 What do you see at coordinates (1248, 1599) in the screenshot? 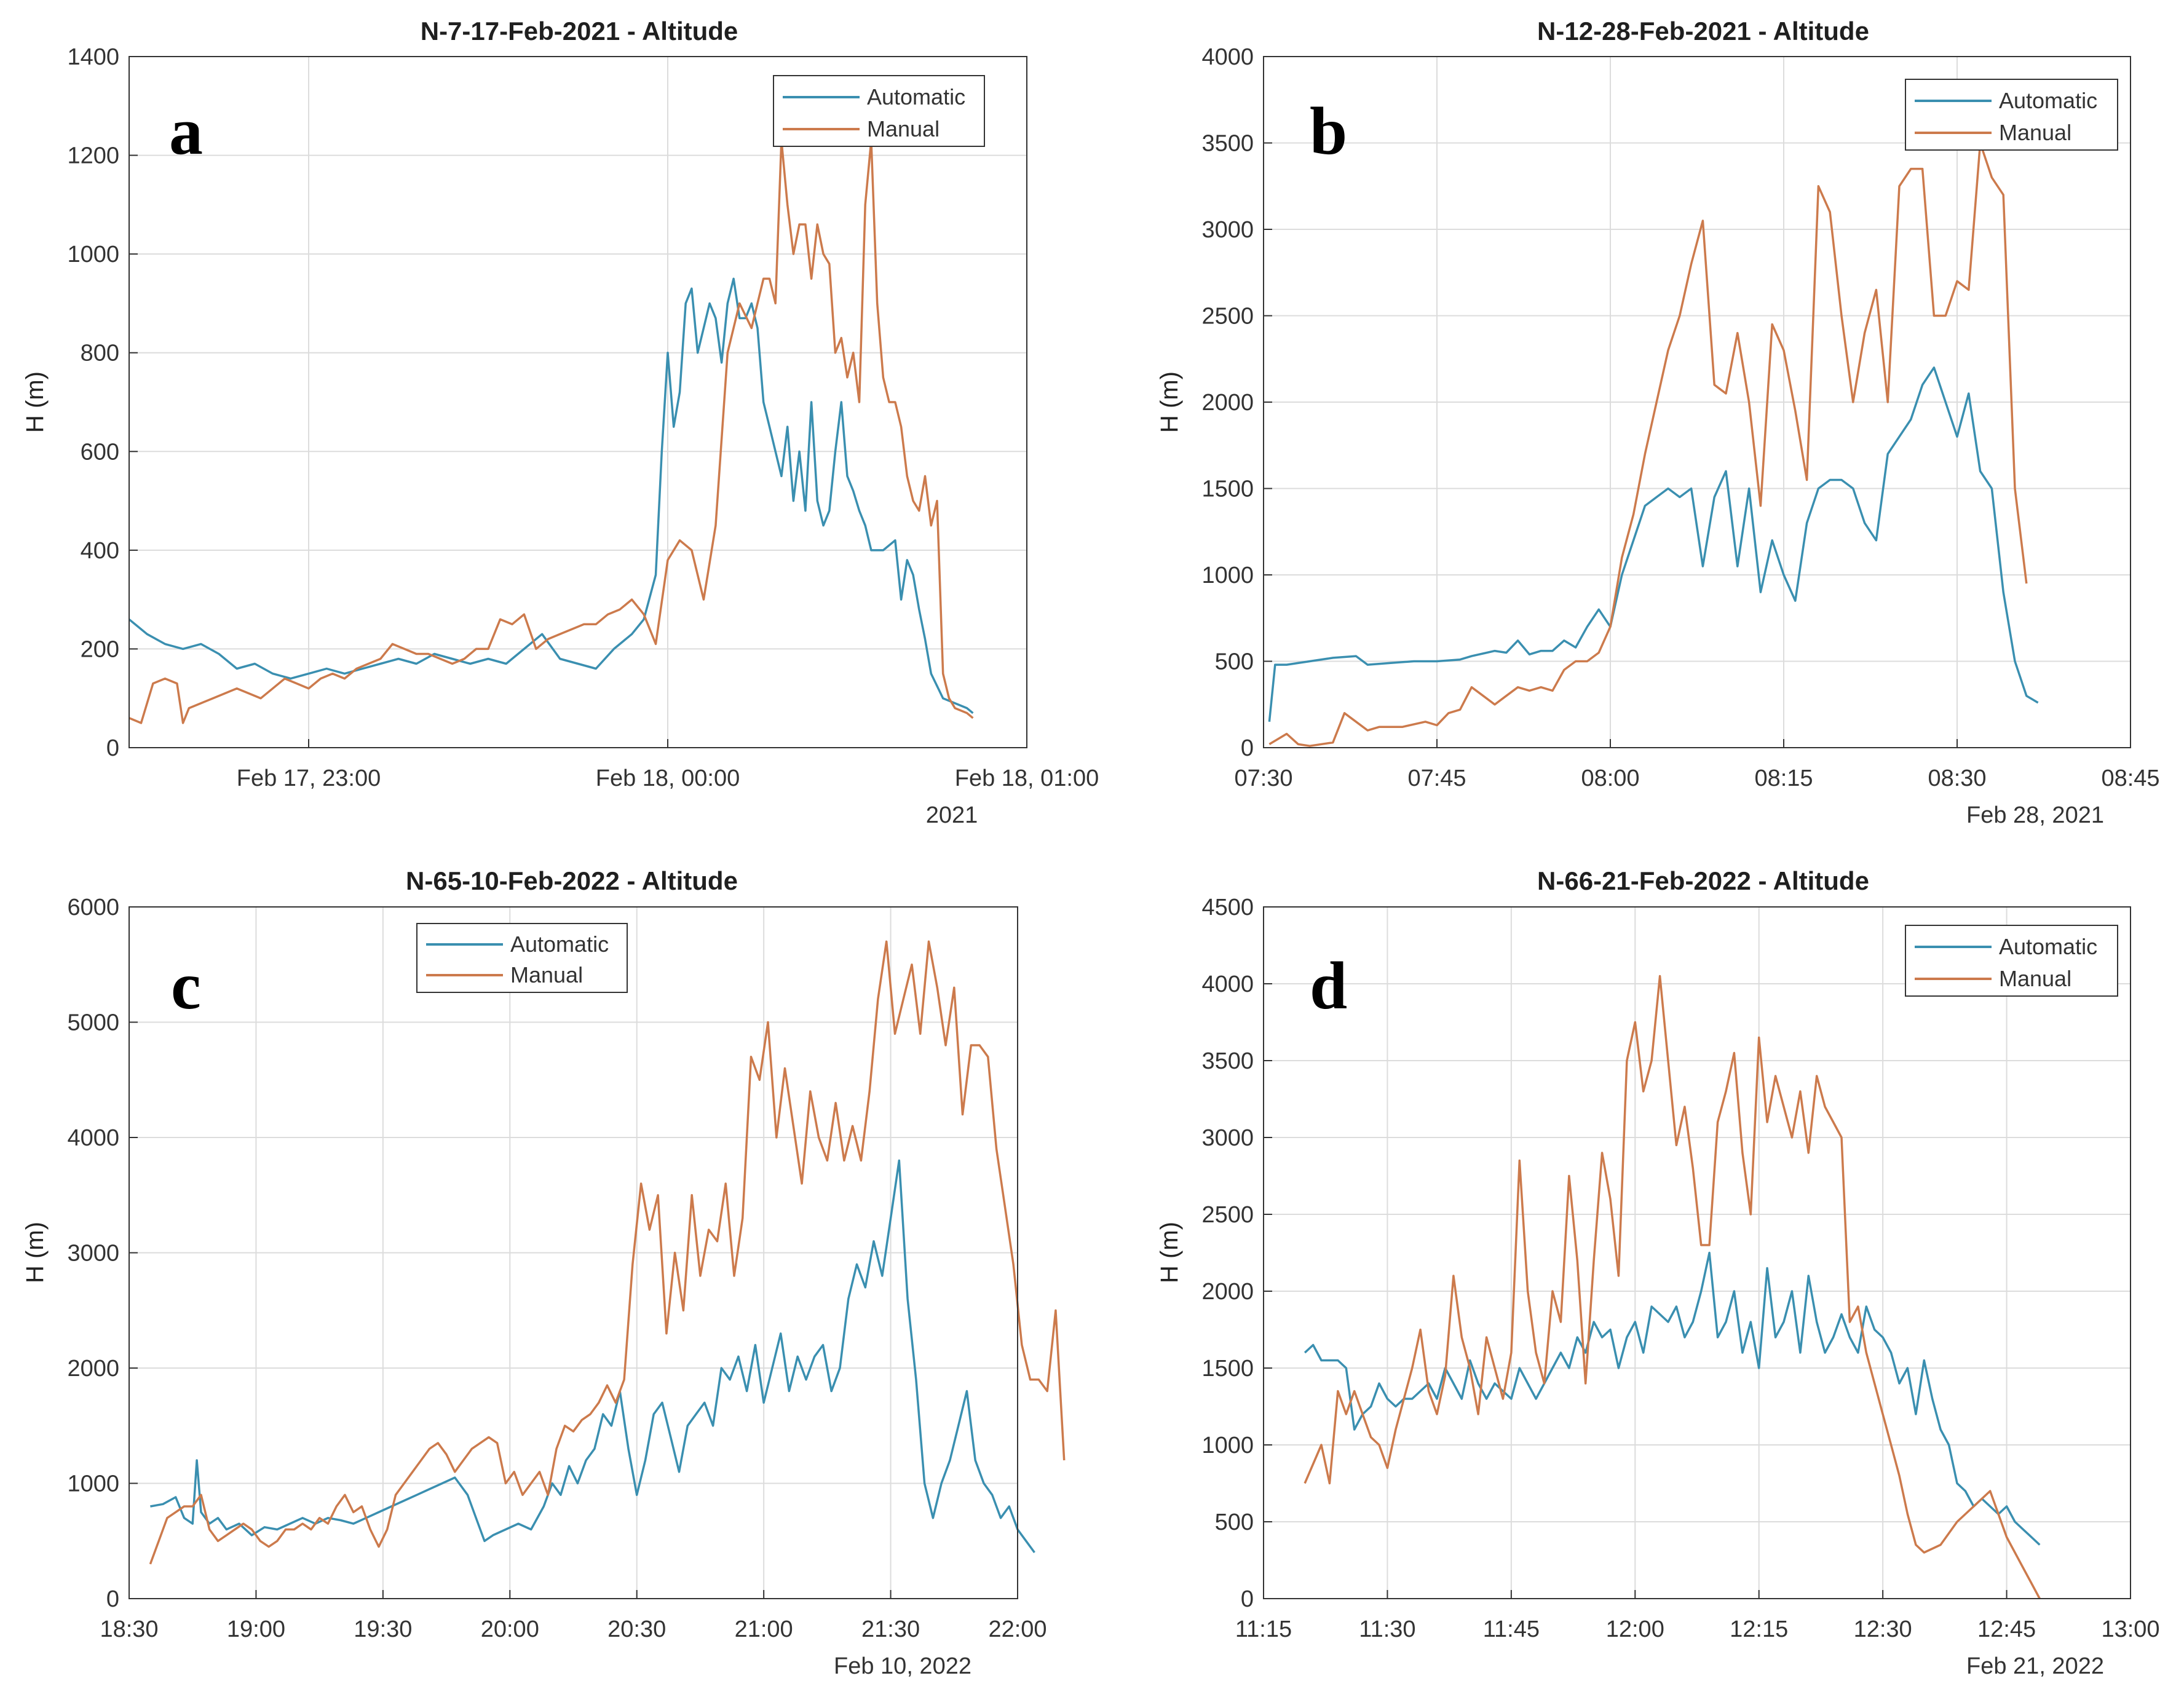
I see `panel-d-ytick-label: 0` at bounding box center [1248, 1599].